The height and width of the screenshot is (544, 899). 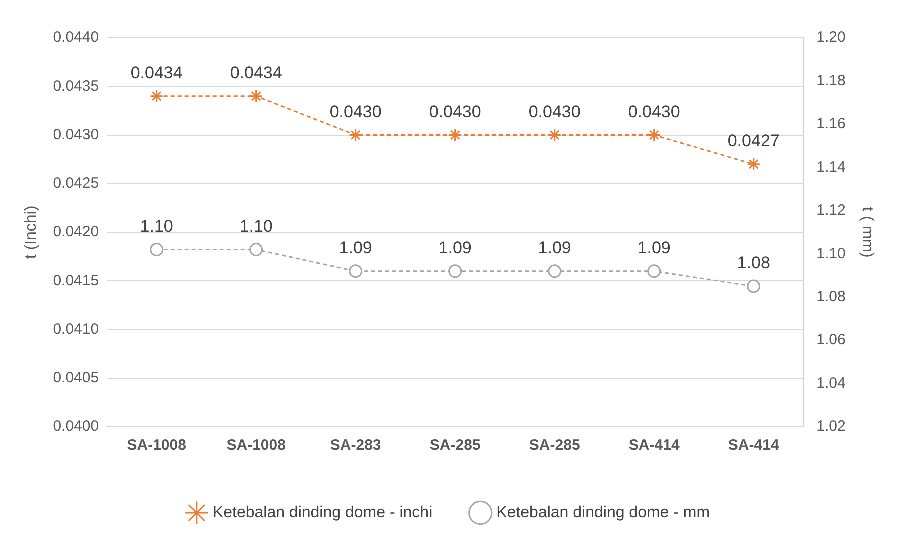 I want to click on y2-tick-label: 1.10, so click(x=831, y=253).